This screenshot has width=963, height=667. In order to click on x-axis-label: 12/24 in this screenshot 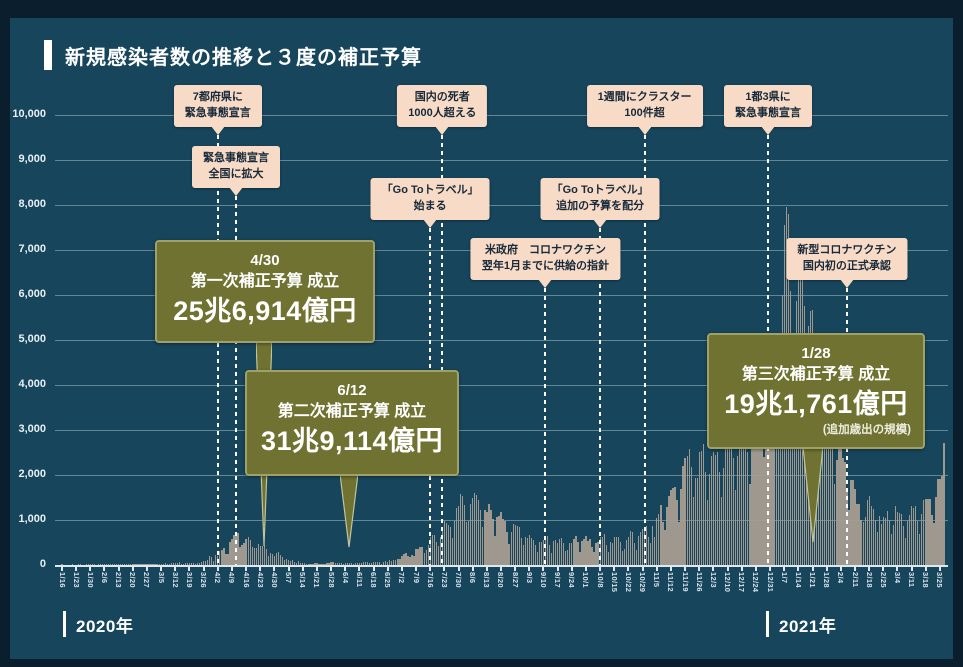, I will do `click(756, 582)`.